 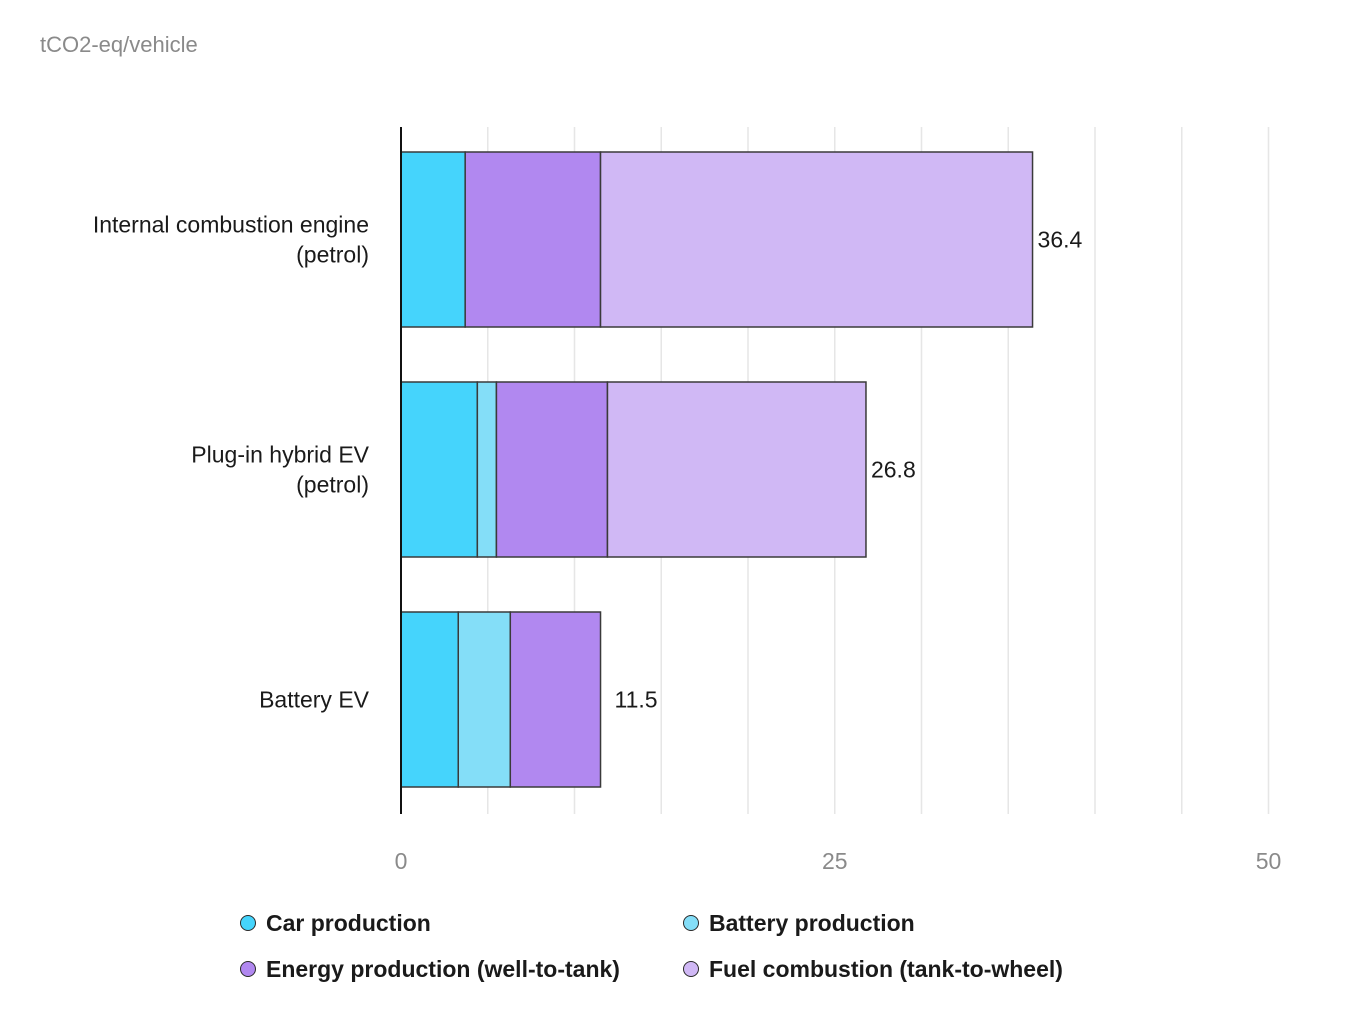 I want to click on legend-label: Battery production, so click(x=812, y=922).